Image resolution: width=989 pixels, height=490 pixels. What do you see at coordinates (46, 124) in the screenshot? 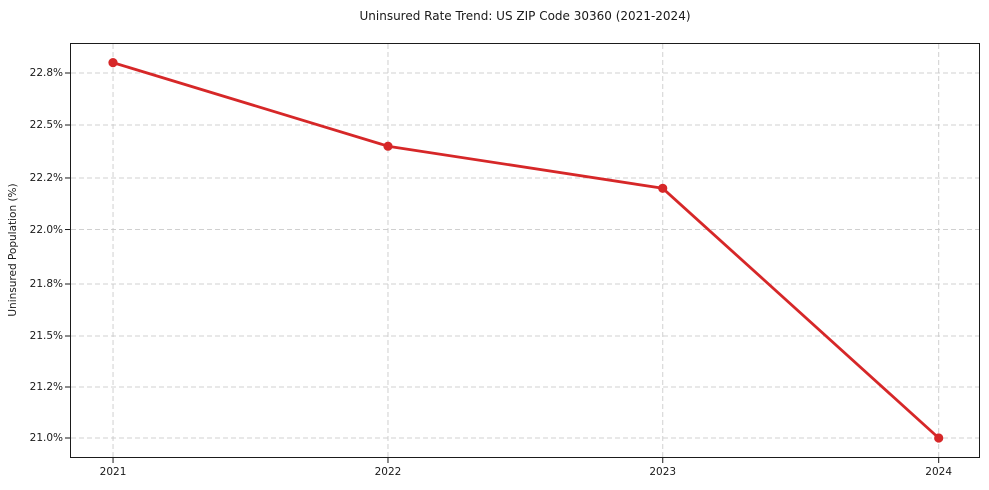
I see `y-tick-label: 22.5%` at bounding box center [46, 124].